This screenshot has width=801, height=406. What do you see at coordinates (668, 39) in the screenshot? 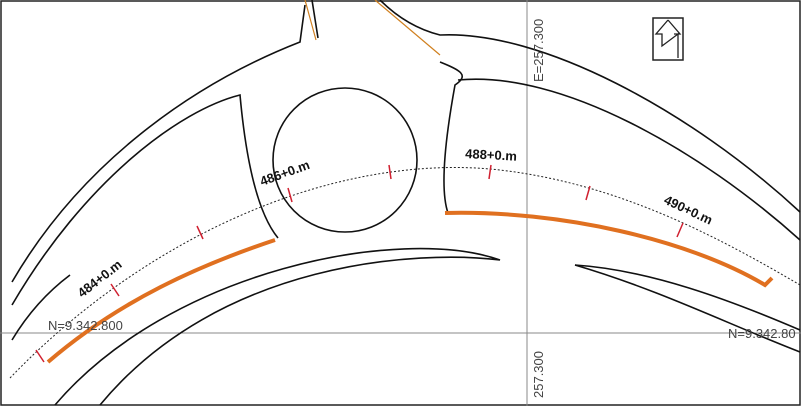
I see `north-arrow` at bounding box center [668, 39].